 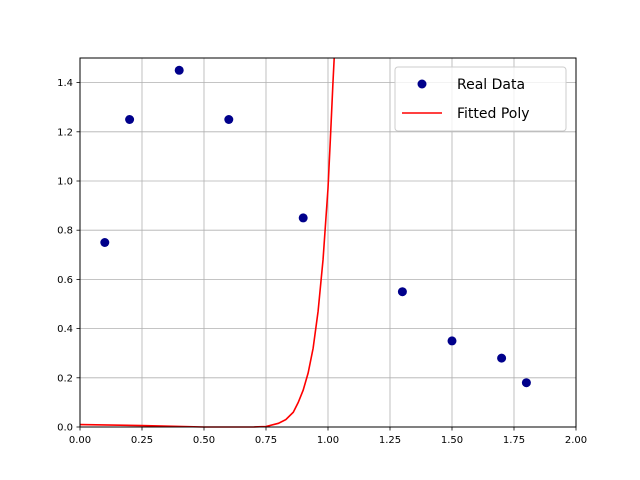 What do you see at coordinates (65, 182) in the screenshot?
I see `y-tick-label: 1.0` at bounding box center [65, 182].